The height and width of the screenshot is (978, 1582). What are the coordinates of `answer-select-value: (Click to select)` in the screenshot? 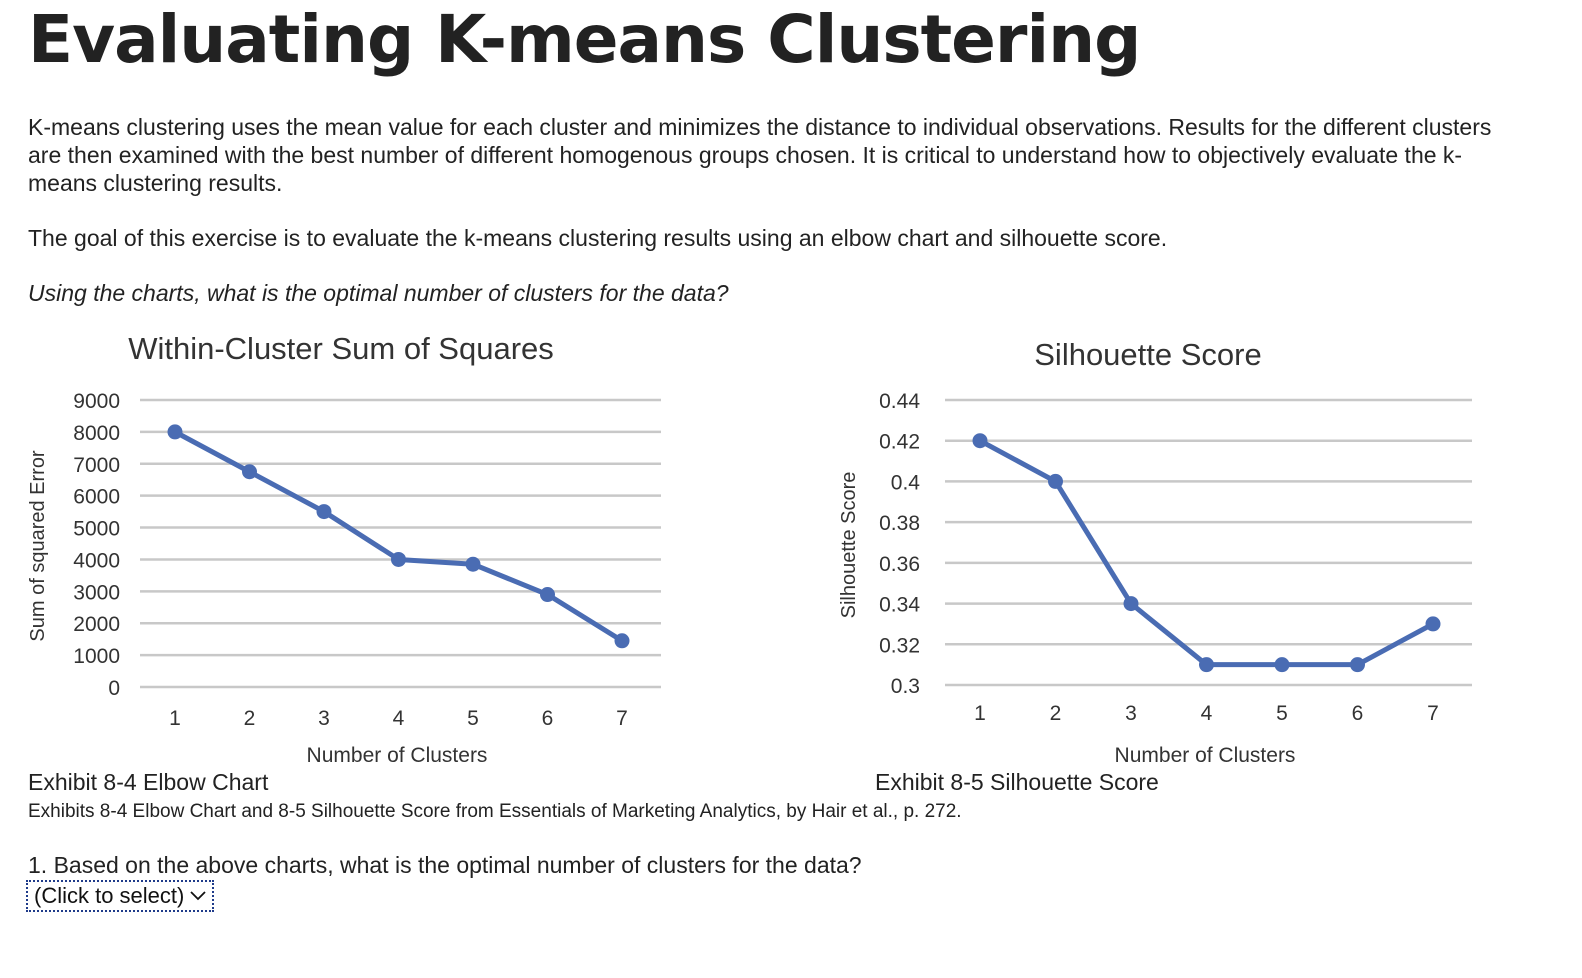 It's located at (109, 895).